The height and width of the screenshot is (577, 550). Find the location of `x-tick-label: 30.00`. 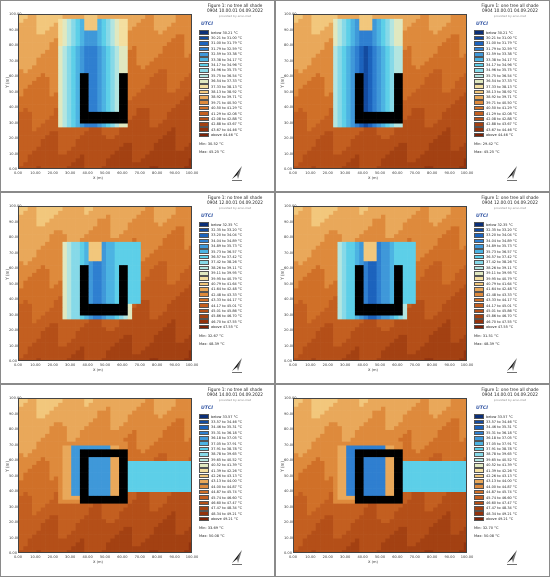

x-tick-label: 30.00 is located at coordinates (345, 365).